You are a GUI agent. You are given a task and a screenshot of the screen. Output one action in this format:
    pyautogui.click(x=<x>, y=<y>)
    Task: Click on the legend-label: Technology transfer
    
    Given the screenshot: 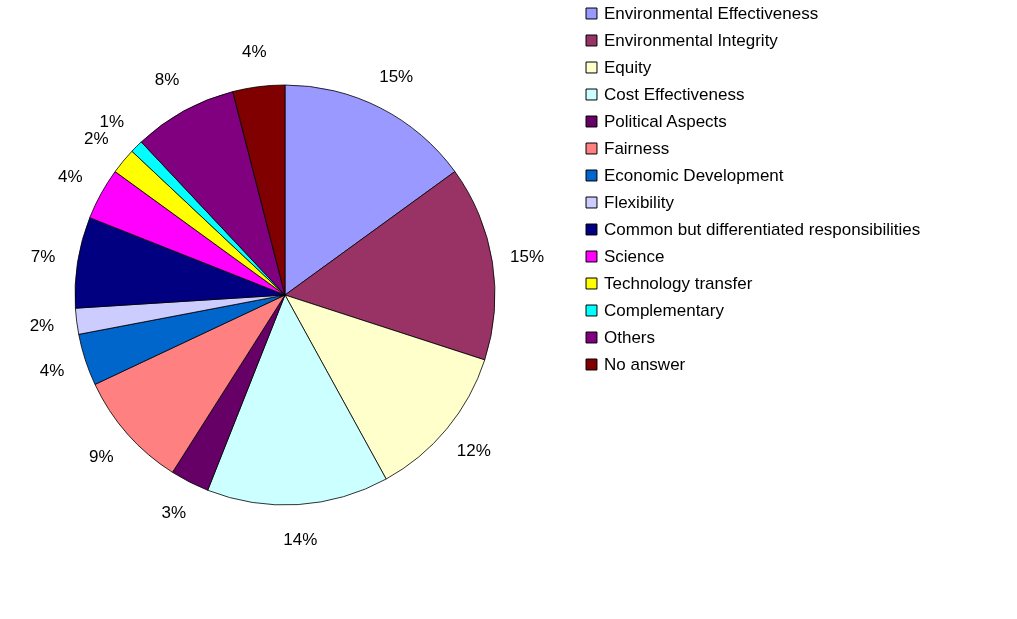 What is the action you would take?
    pyautogui.click(x=678, y=283)
    